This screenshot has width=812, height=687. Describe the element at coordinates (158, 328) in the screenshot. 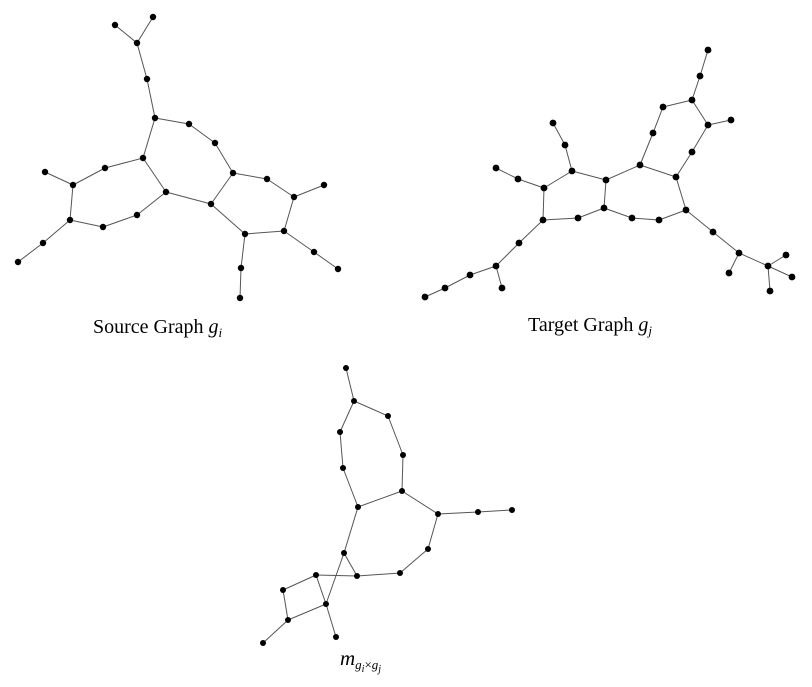

I see `source-graph-caption: Source Graph gi` at that location.